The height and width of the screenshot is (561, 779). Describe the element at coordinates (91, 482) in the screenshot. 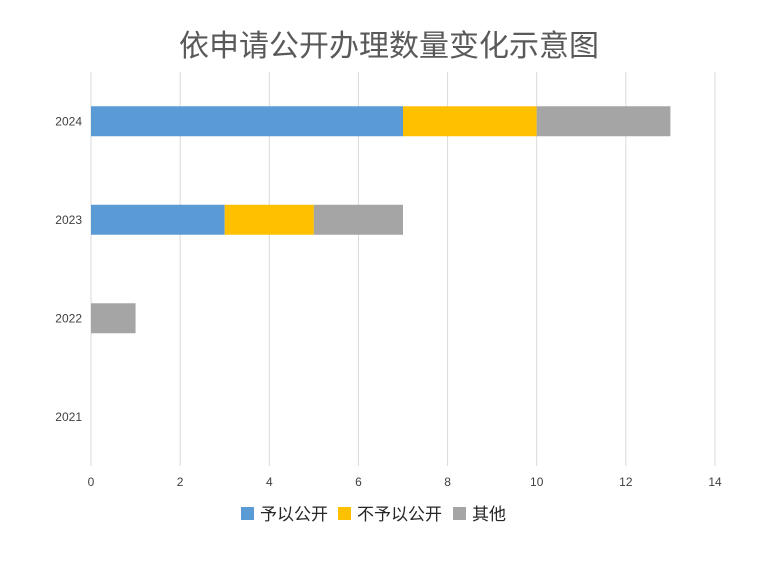

I see `x-tick-label-0: 0` at that location.